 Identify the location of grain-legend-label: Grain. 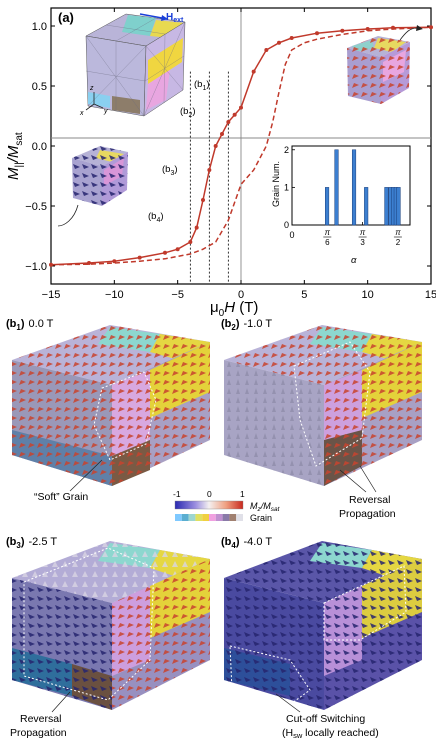
(261, 518).